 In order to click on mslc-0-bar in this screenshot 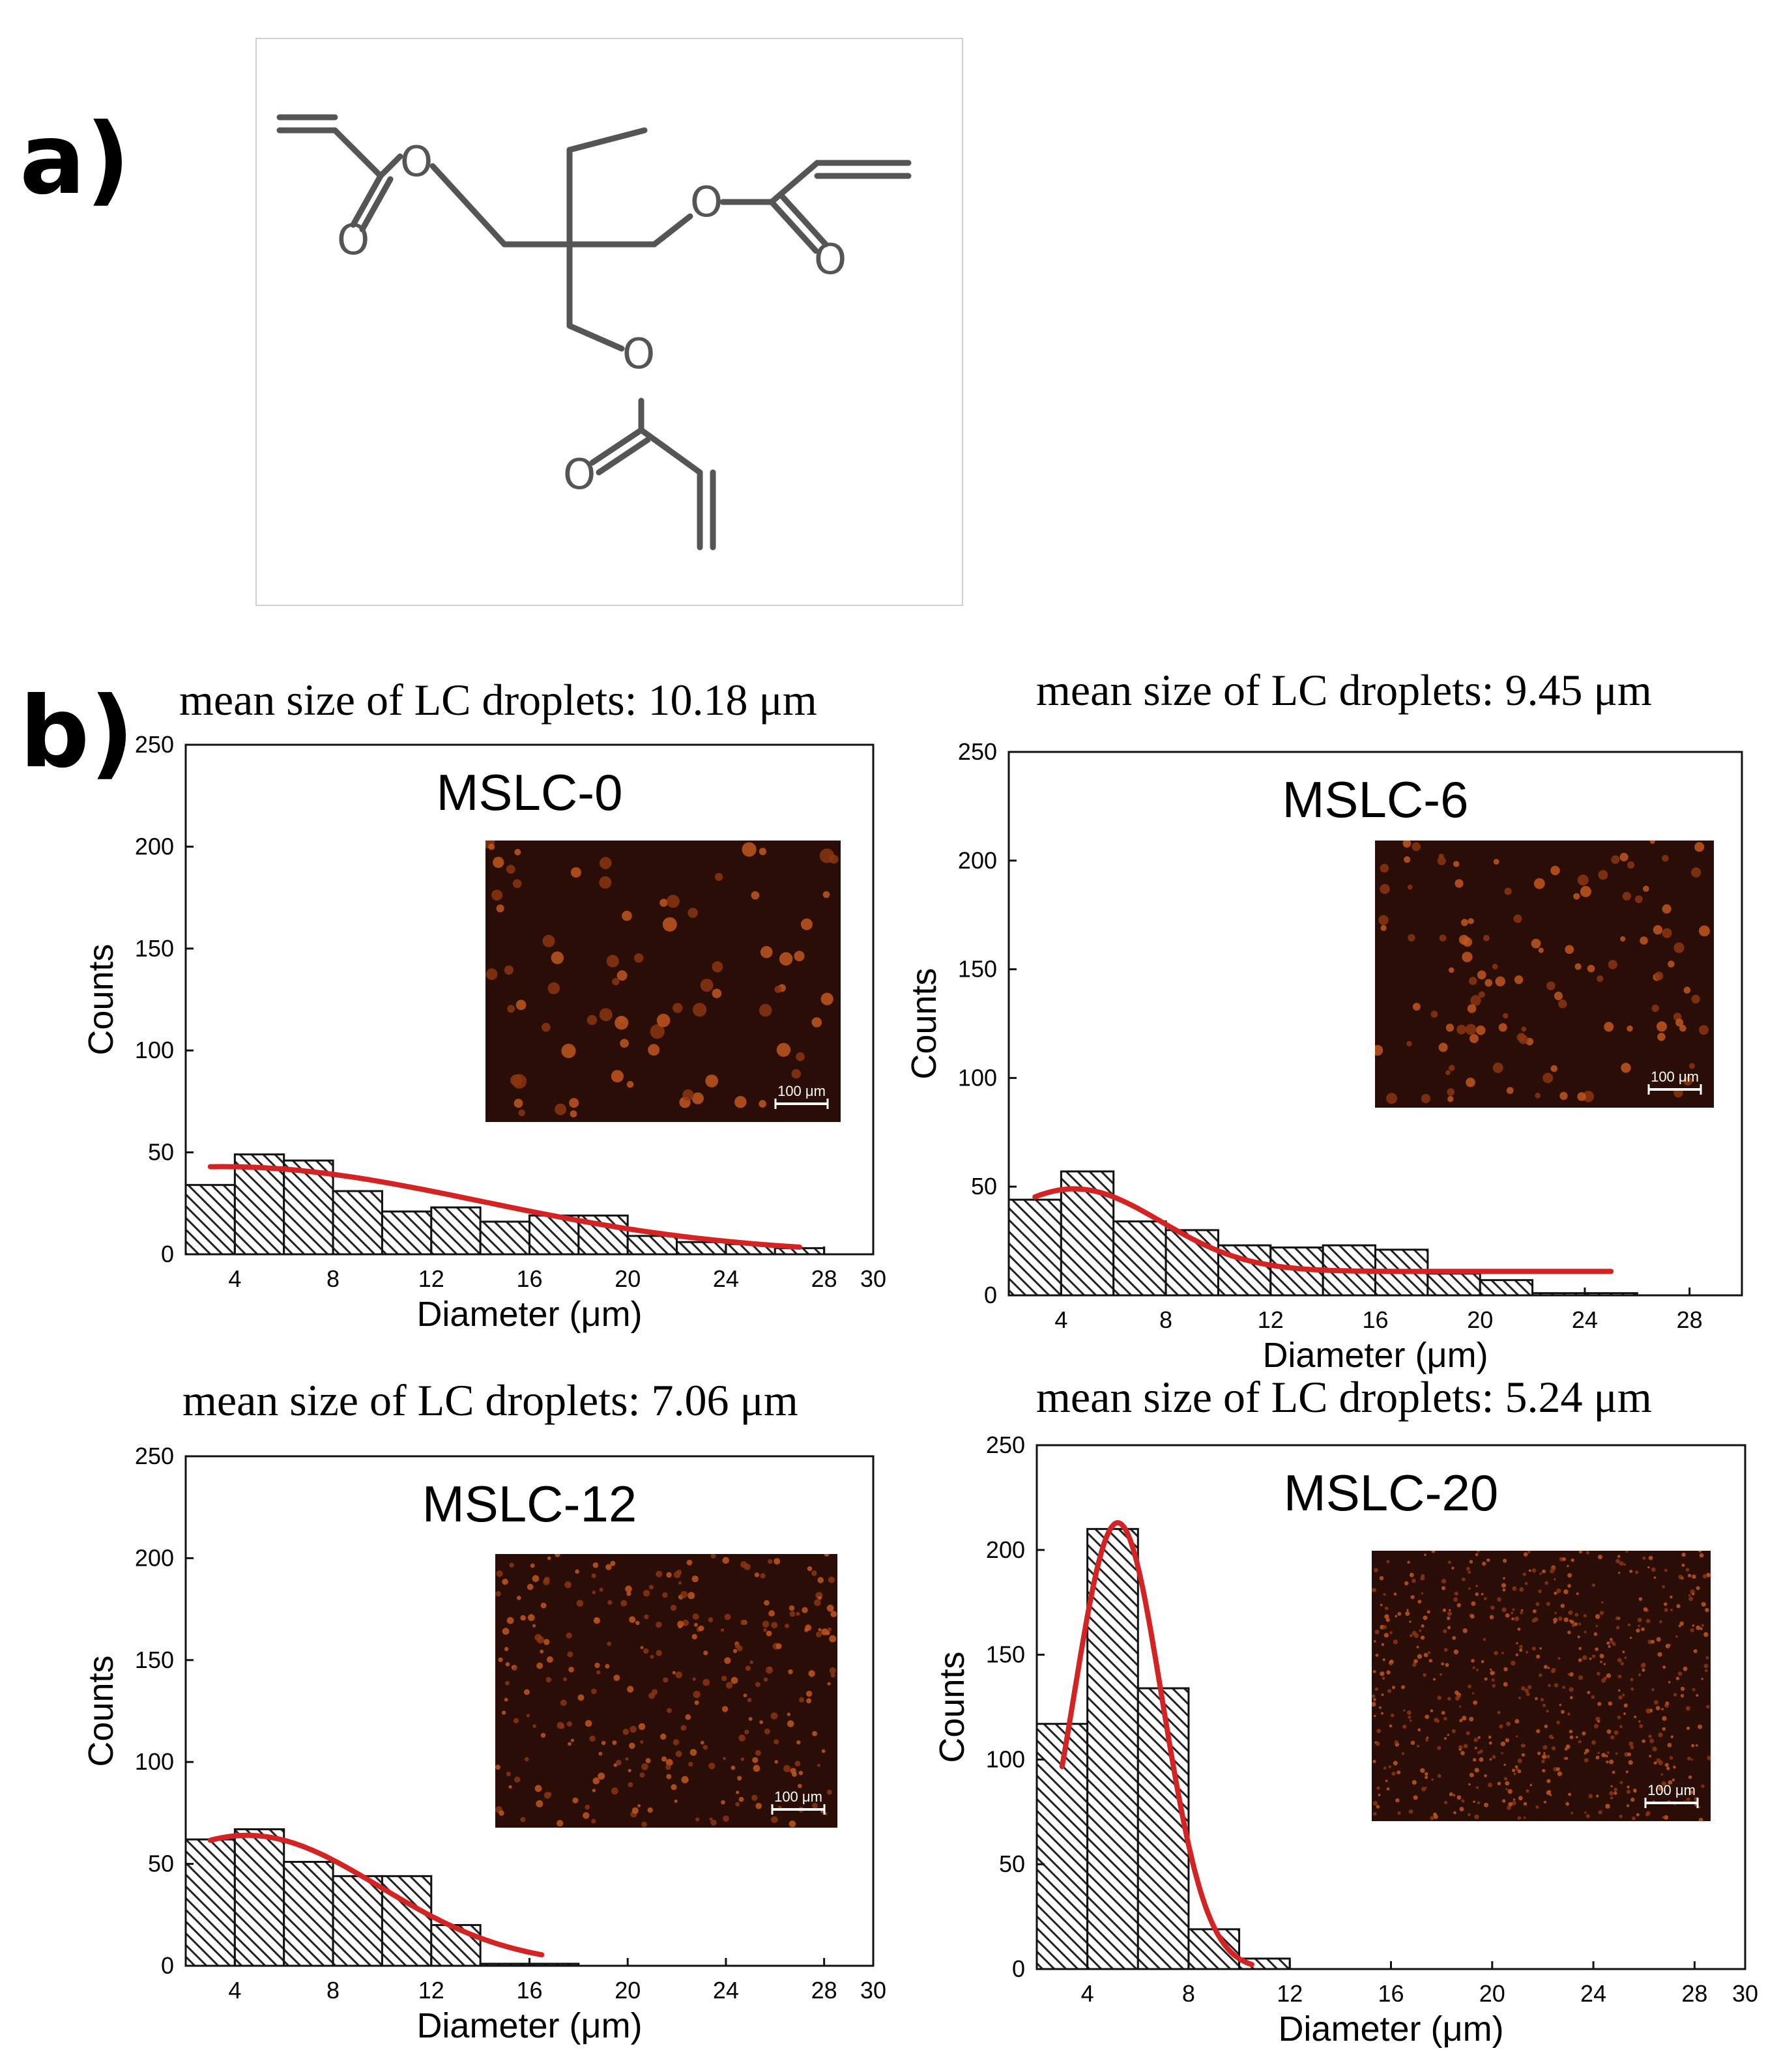, I will do `click(505, 1238)`.